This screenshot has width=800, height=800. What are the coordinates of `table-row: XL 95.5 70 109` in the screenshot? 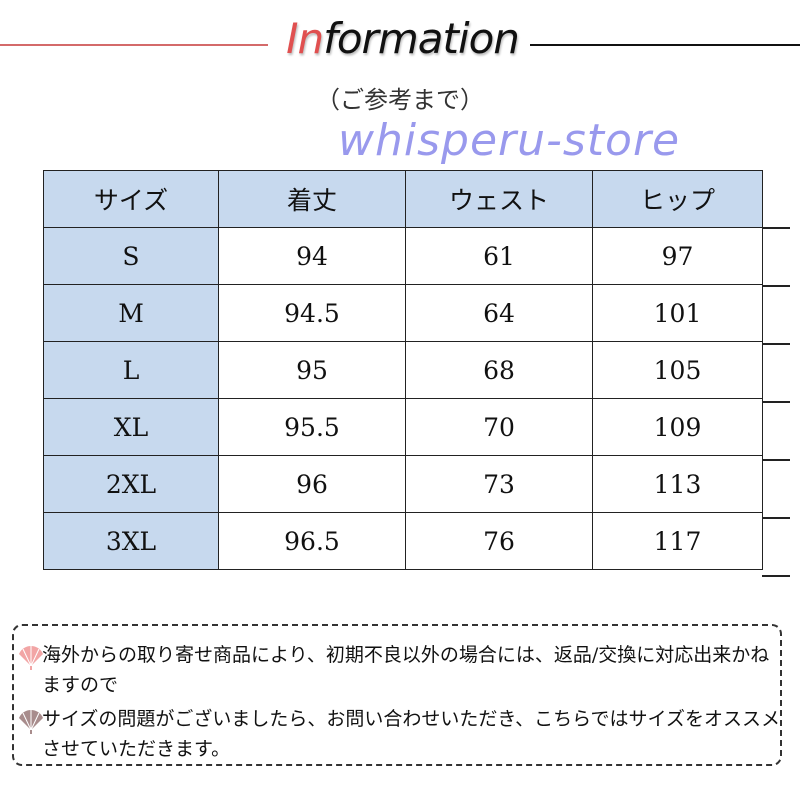 It's located at (403, 427).